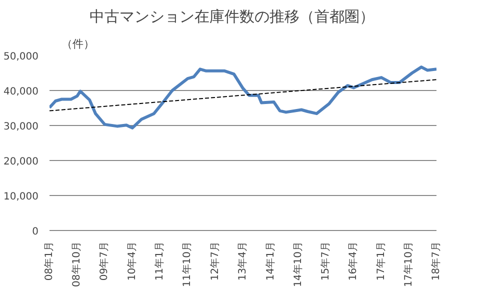 The height and width of the screenshot is (289, 481). I want to click on y-tick-label: 10,000, so click(21, 197).